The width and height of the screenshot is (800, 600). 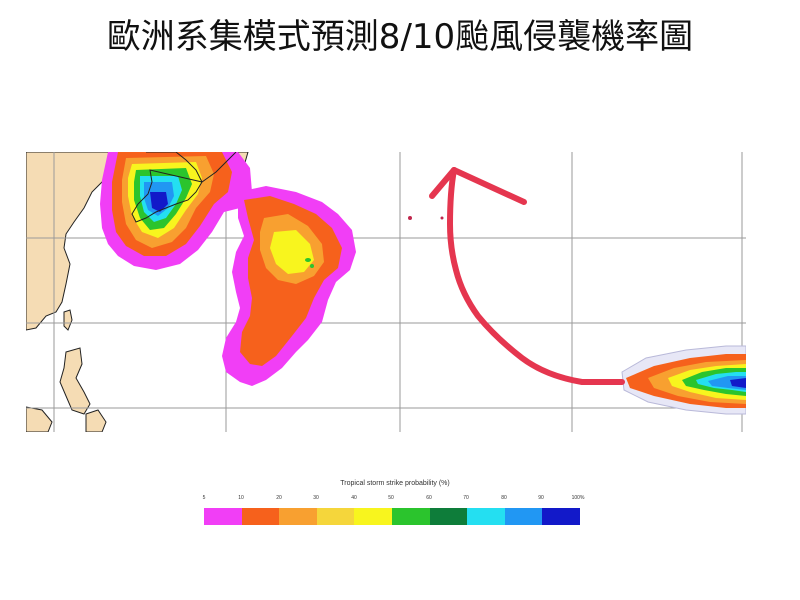 I want to click on legend-tick: 50, so click(x=391, y=498).